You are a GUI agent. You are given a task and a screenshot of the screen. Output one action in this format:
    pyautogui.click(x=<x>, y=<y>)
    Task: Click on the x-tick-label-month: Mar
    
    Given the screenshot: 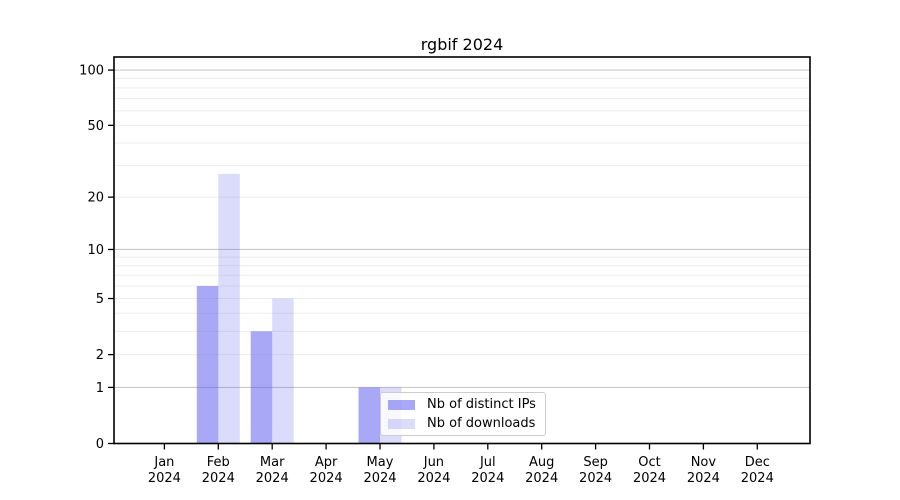 What is the action you would take?
    pyautogui.click(x=272, y=462)
    